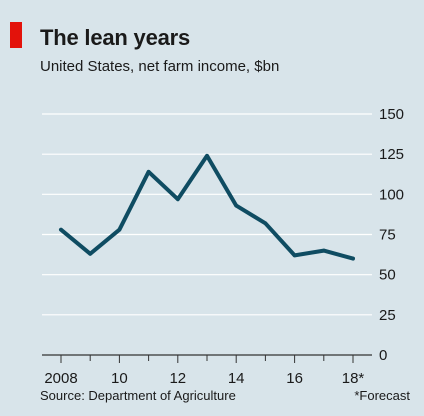 This screenshot has height=416, width=424. Describe the element at coordinates (391, 194) in the screenshot. I see `y-tick-label-100: 100` at that location.